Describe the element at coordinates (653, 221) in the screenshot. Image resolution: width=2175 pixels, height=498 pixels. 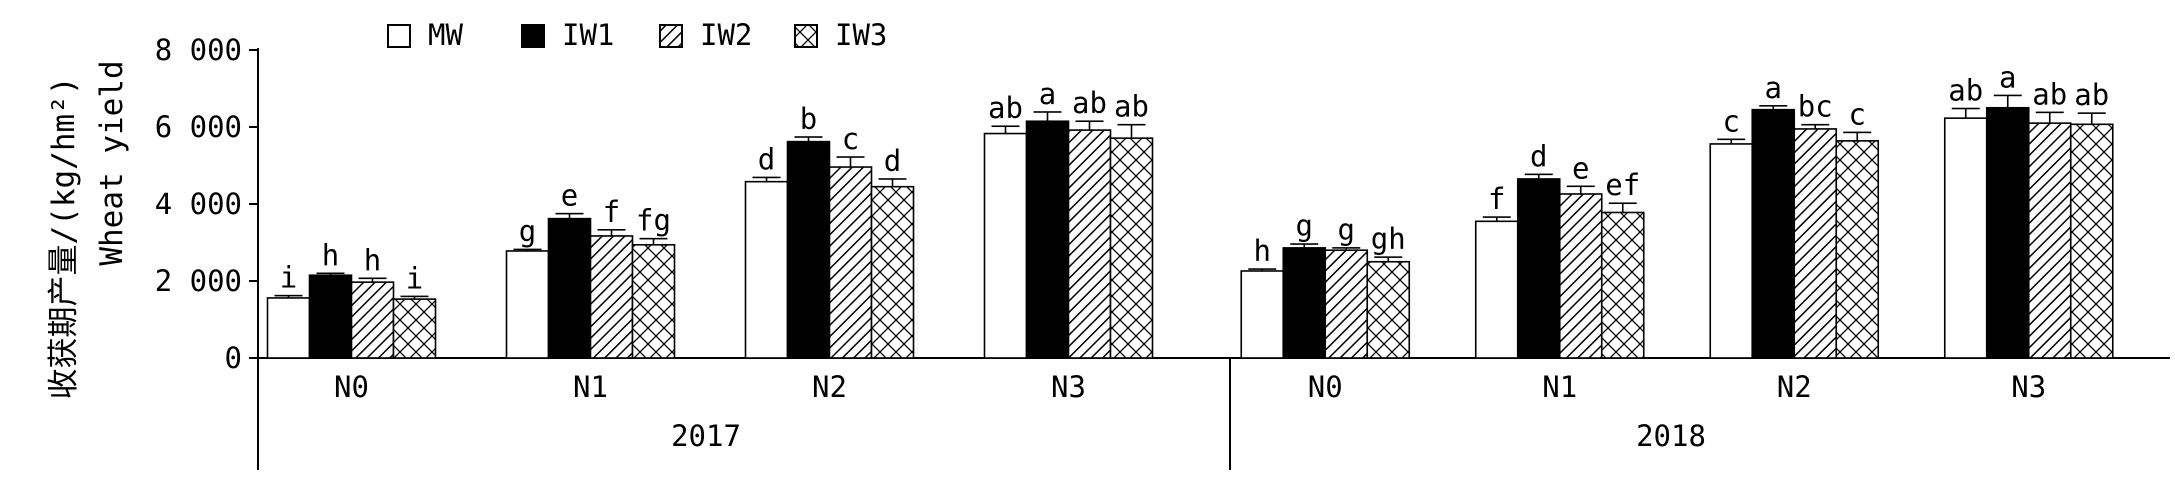
I see `significance-label: fg` at that location.